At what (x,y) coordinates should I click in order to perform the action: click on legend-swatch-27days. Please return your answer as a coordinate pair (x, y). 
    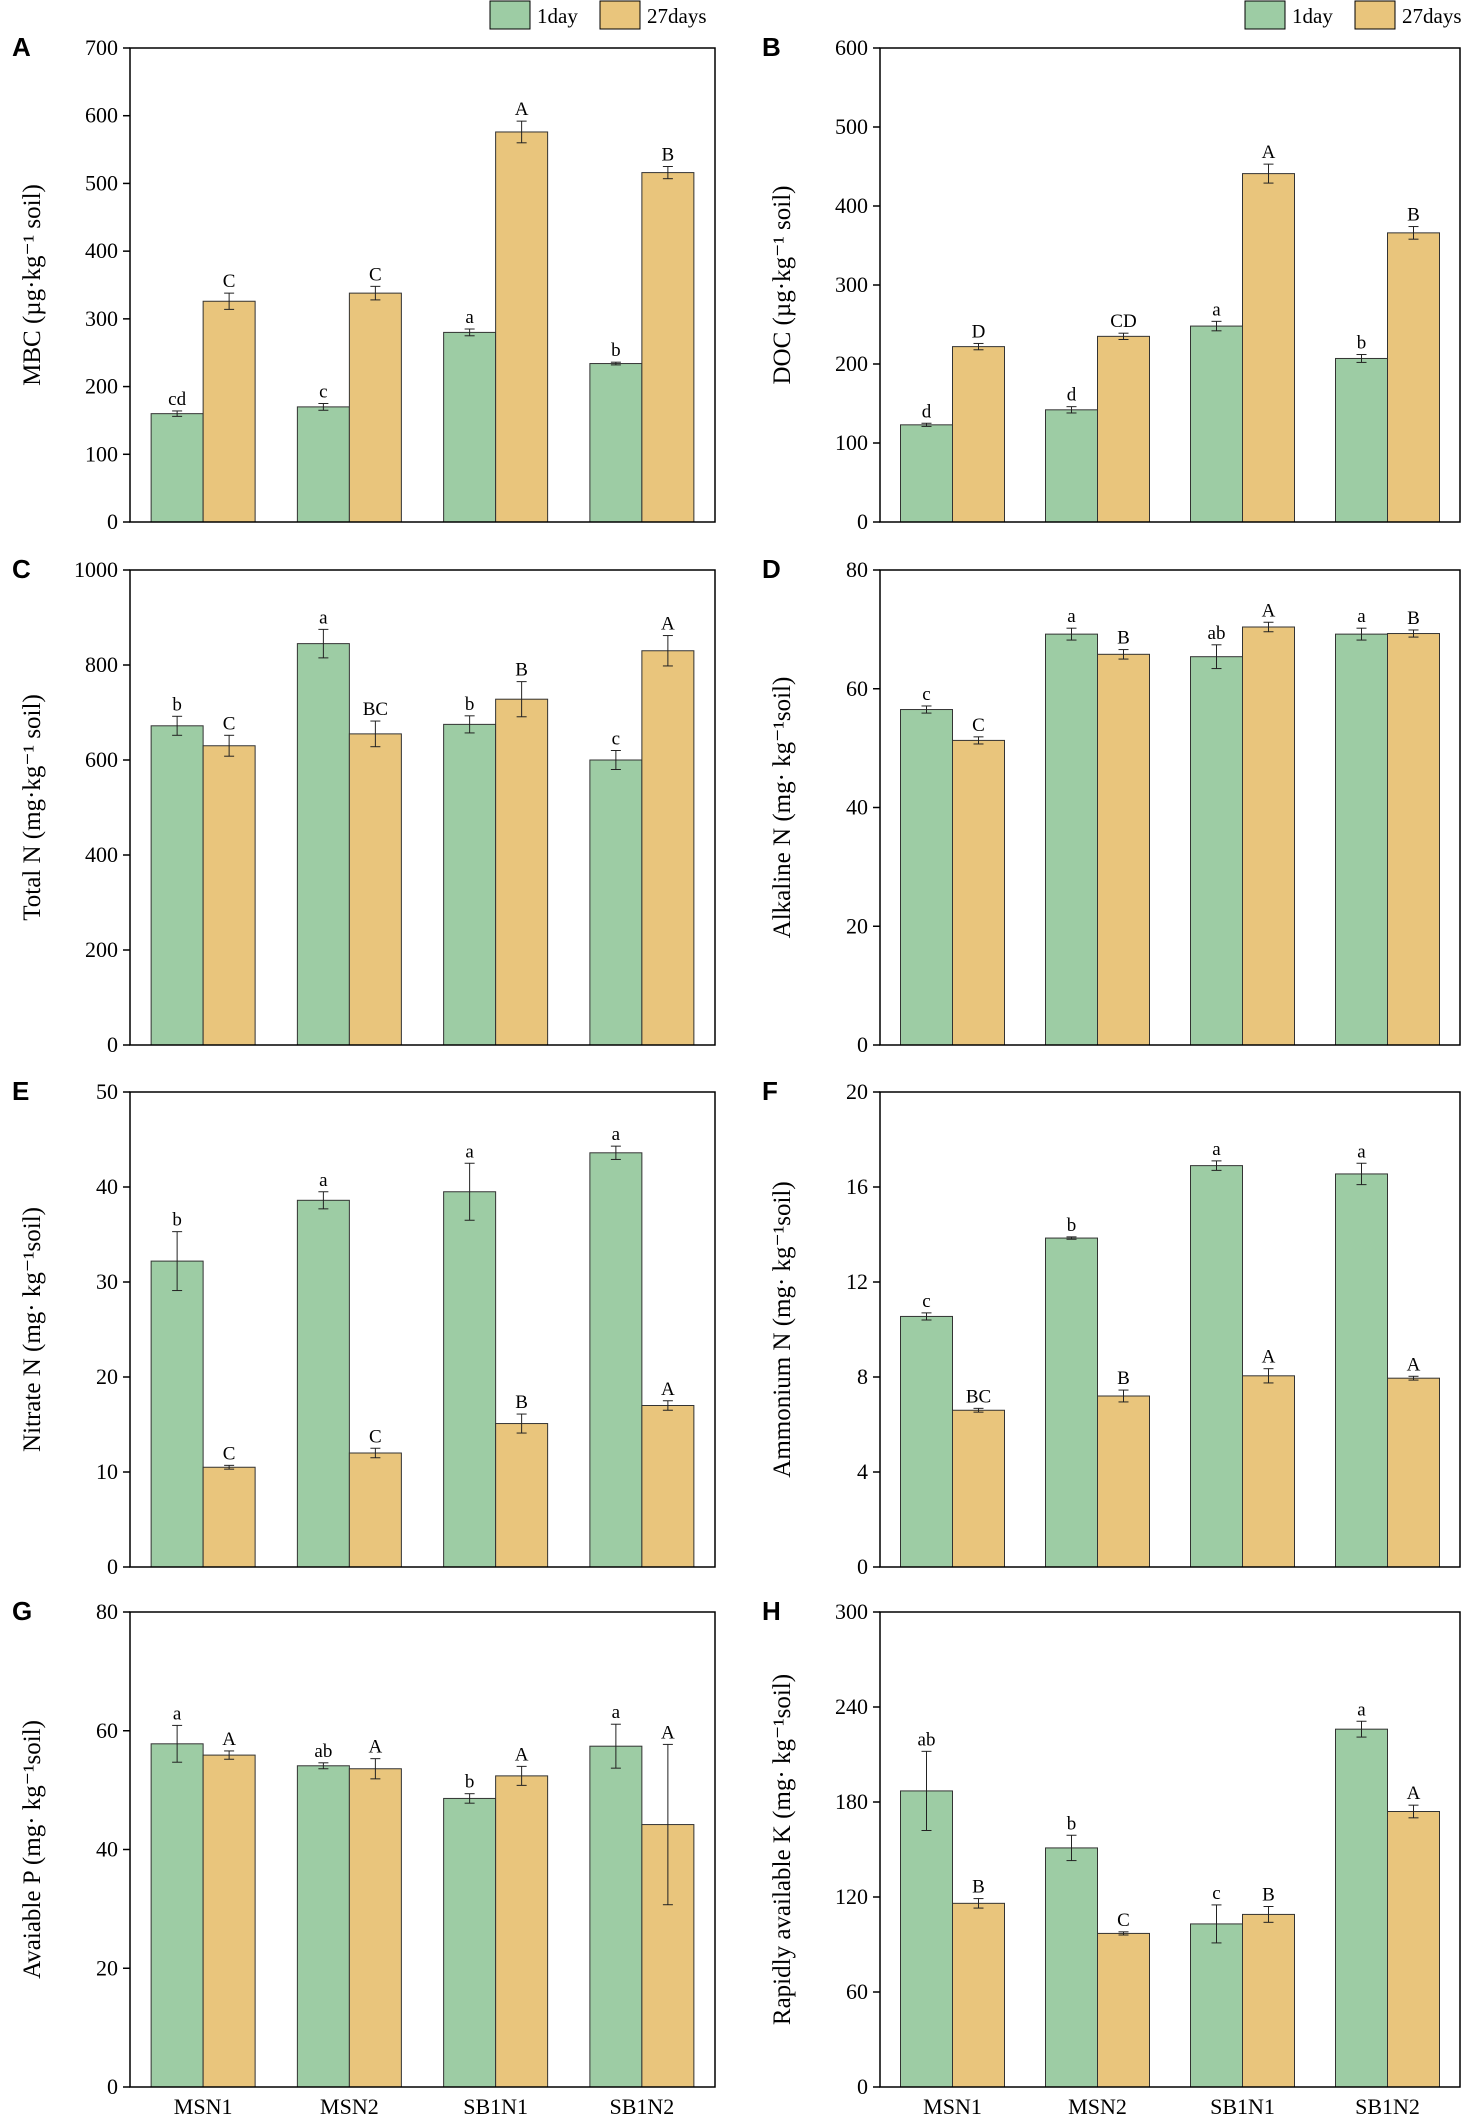
    Looking at the image, I should click on (620, 15).